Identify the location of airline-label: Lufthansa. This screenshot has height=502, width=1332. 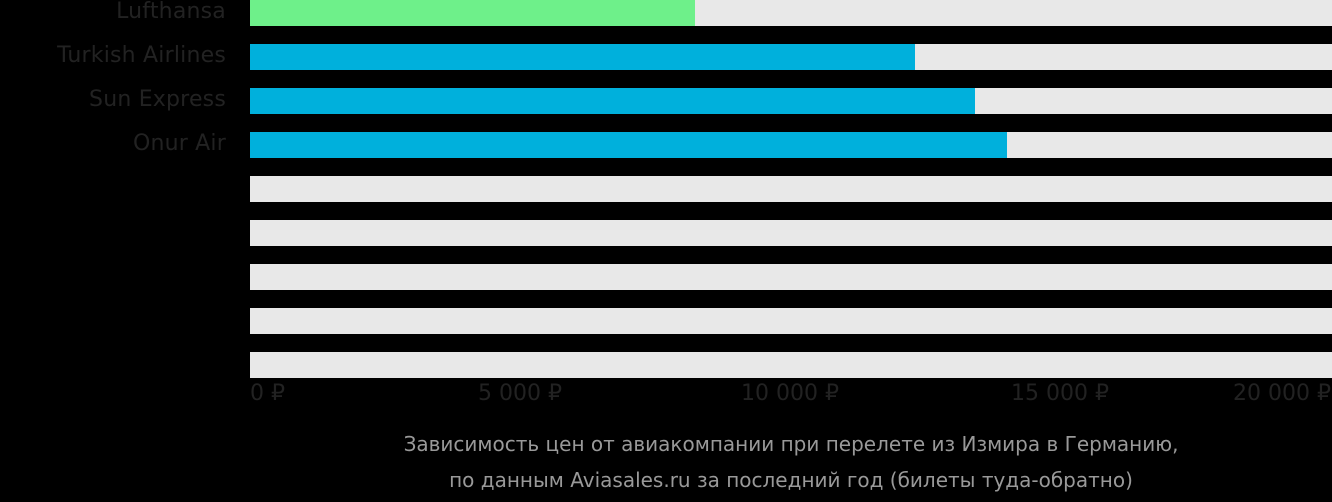
(171, 12).